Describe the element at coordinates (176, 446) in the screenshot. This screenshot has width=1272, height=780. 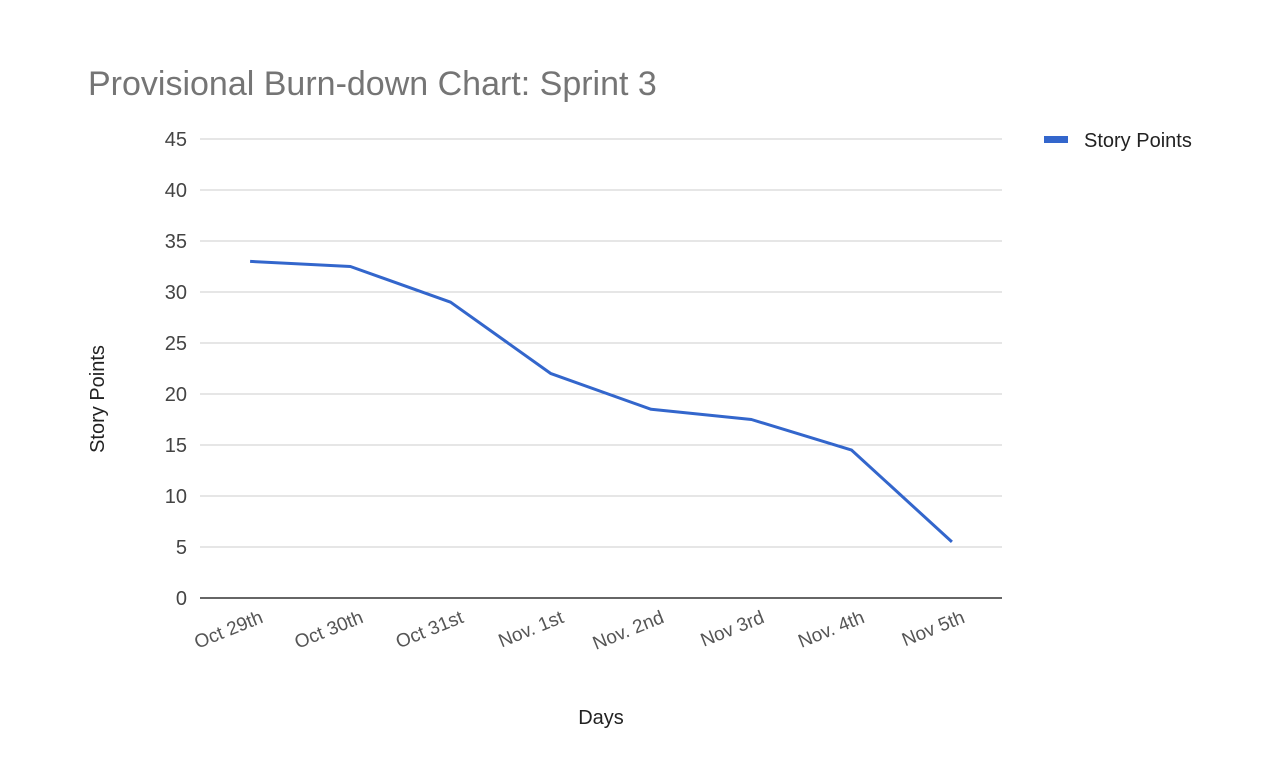
I see `y-tick-label: 15` at that location.